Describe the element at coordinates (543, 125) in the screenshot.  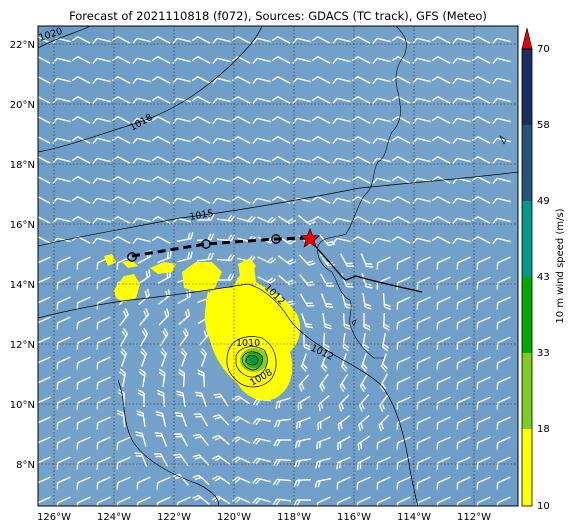
I see `colorbar-tick-label: 58` at that location.